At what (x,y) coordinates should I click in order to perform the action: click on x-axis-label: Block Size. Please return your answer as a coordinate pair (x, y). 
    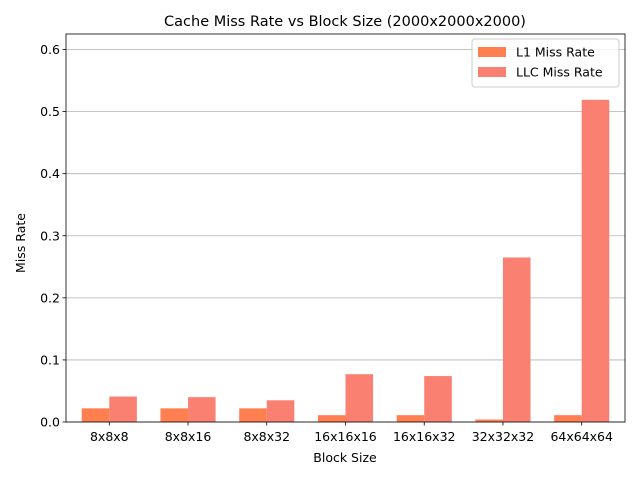
    Looking at the image, I should click on (345, 457).